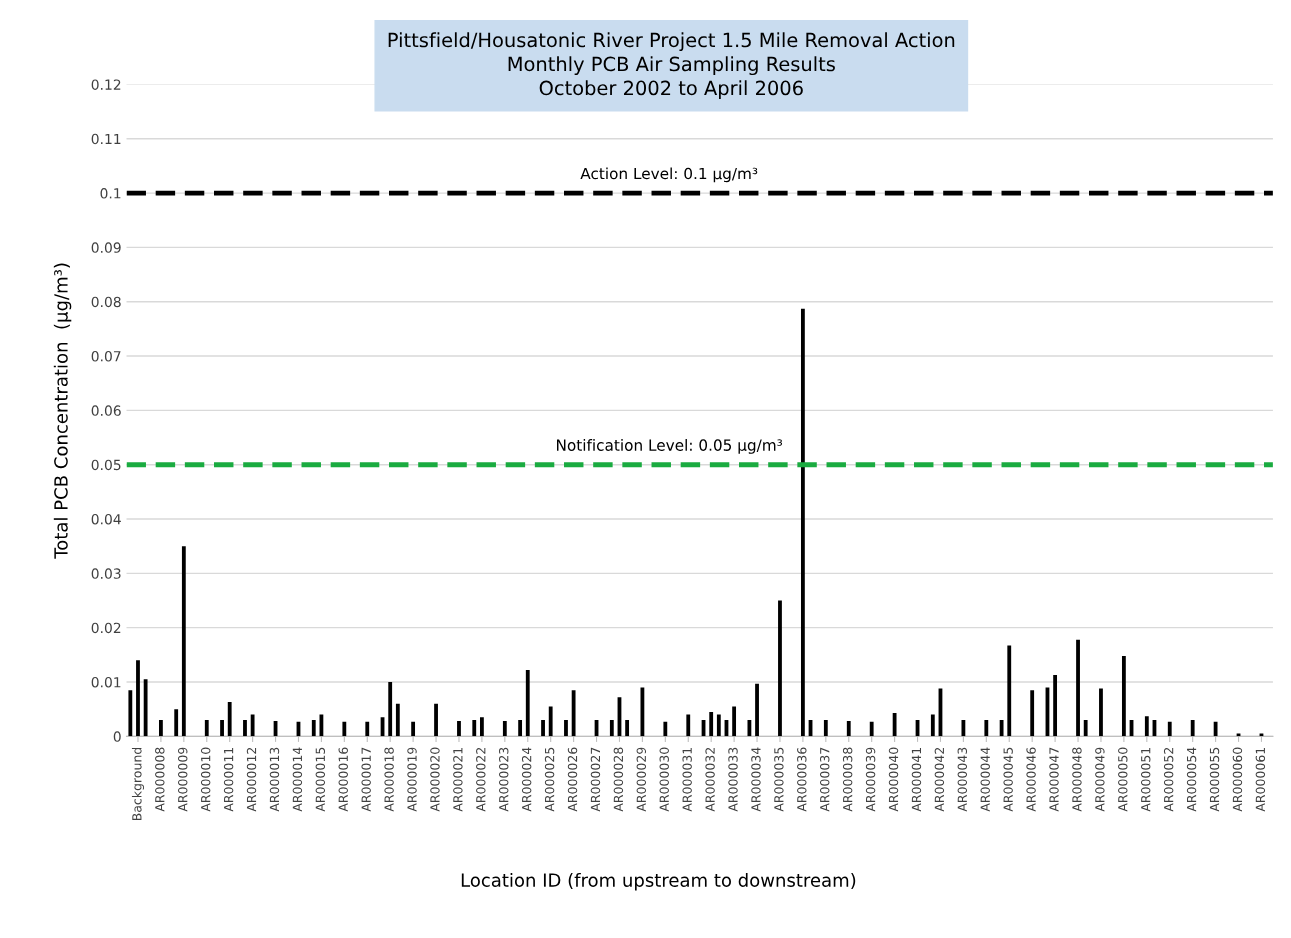  What do you see at coordinates (106, 139) in the screenshot?
I see `y-tick-label: 0.11` at bounding box center [106, 139].